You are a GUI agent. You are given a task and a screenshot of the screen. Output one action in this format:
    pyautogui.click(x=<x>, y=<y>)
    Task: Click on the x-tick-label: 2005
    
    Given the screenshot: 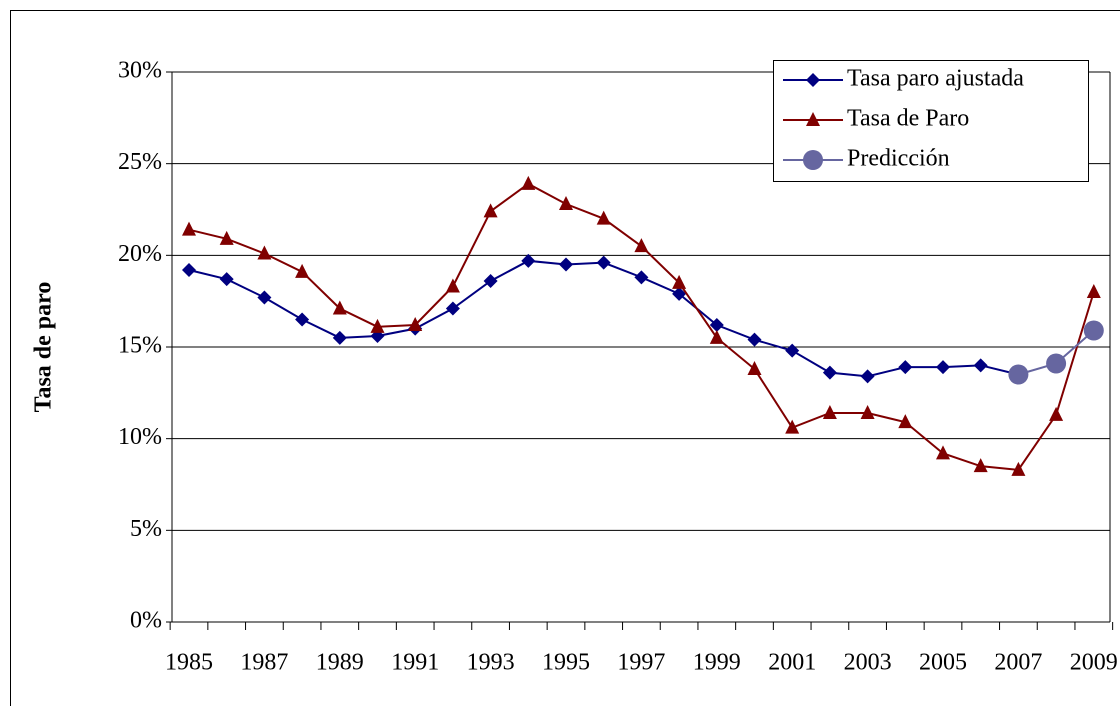 What is the action you would take?
    pyautogui.click(x=943, y=663)
    